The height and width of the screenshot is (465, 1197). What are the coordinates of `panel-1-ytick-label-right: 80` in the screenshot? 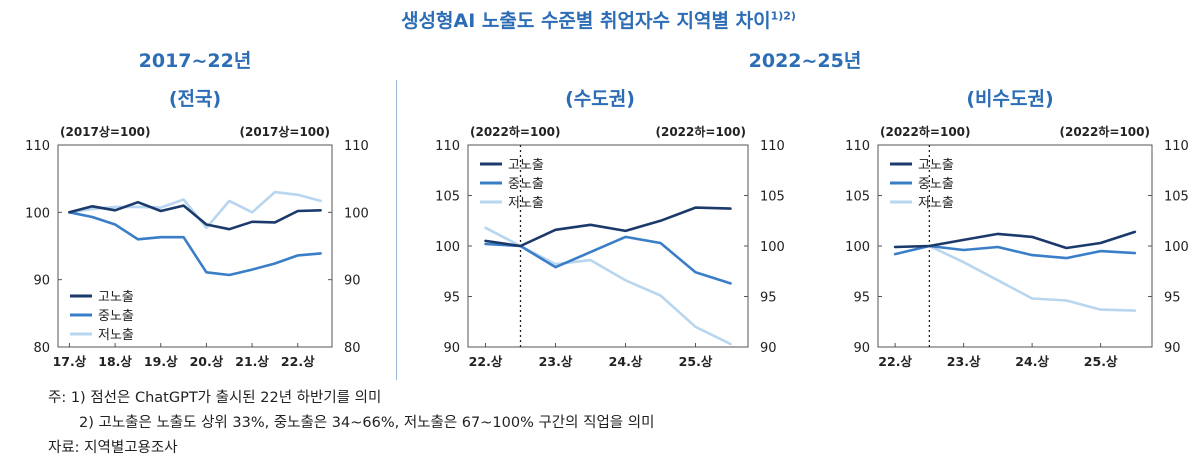 It's located at (352, 348).